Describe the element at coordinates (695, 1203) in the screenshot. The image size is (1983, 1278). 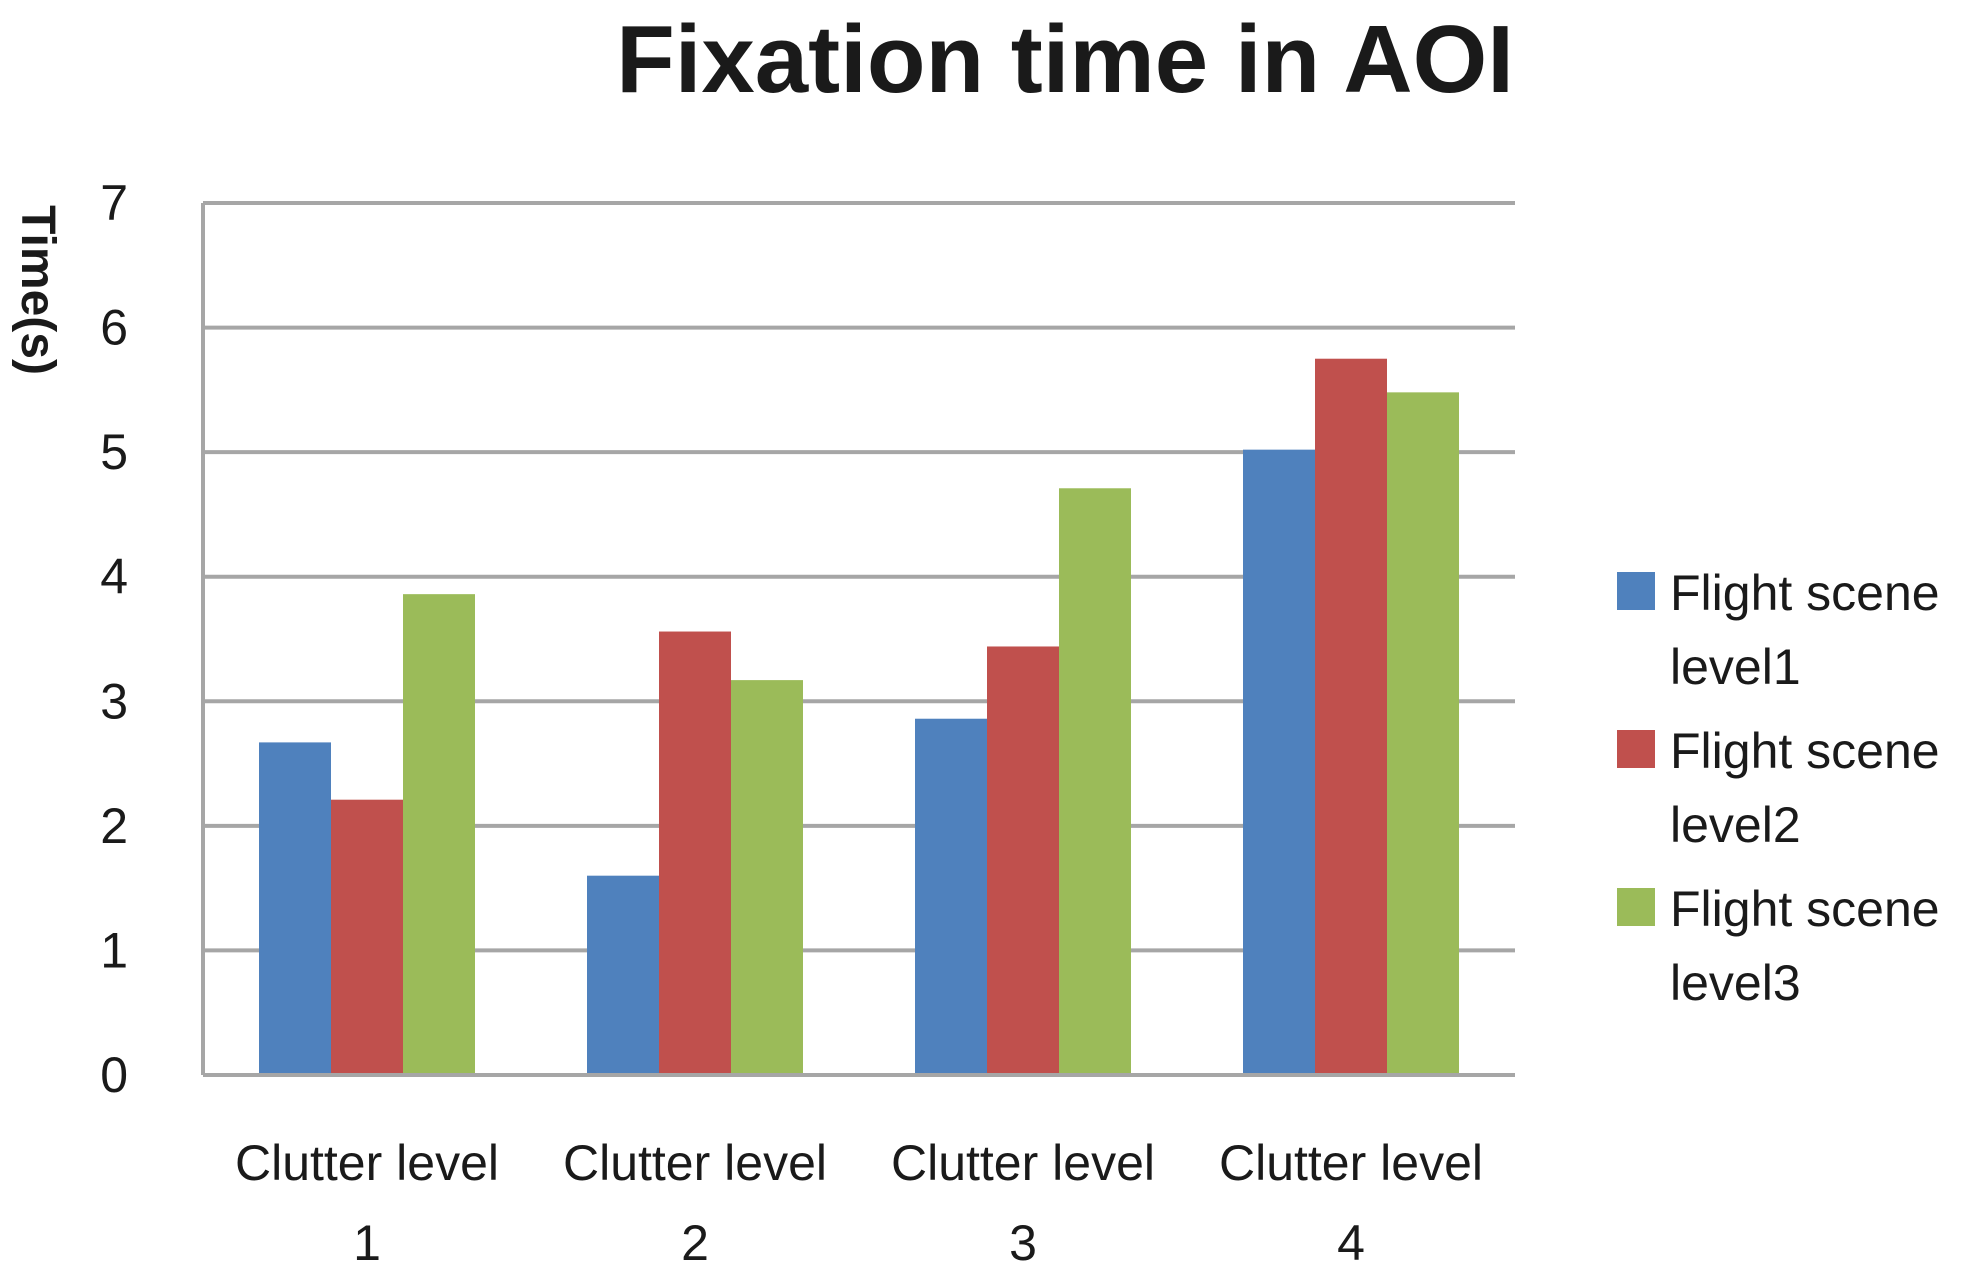
I see `x-tick-label: Clutter level 2` at that location.